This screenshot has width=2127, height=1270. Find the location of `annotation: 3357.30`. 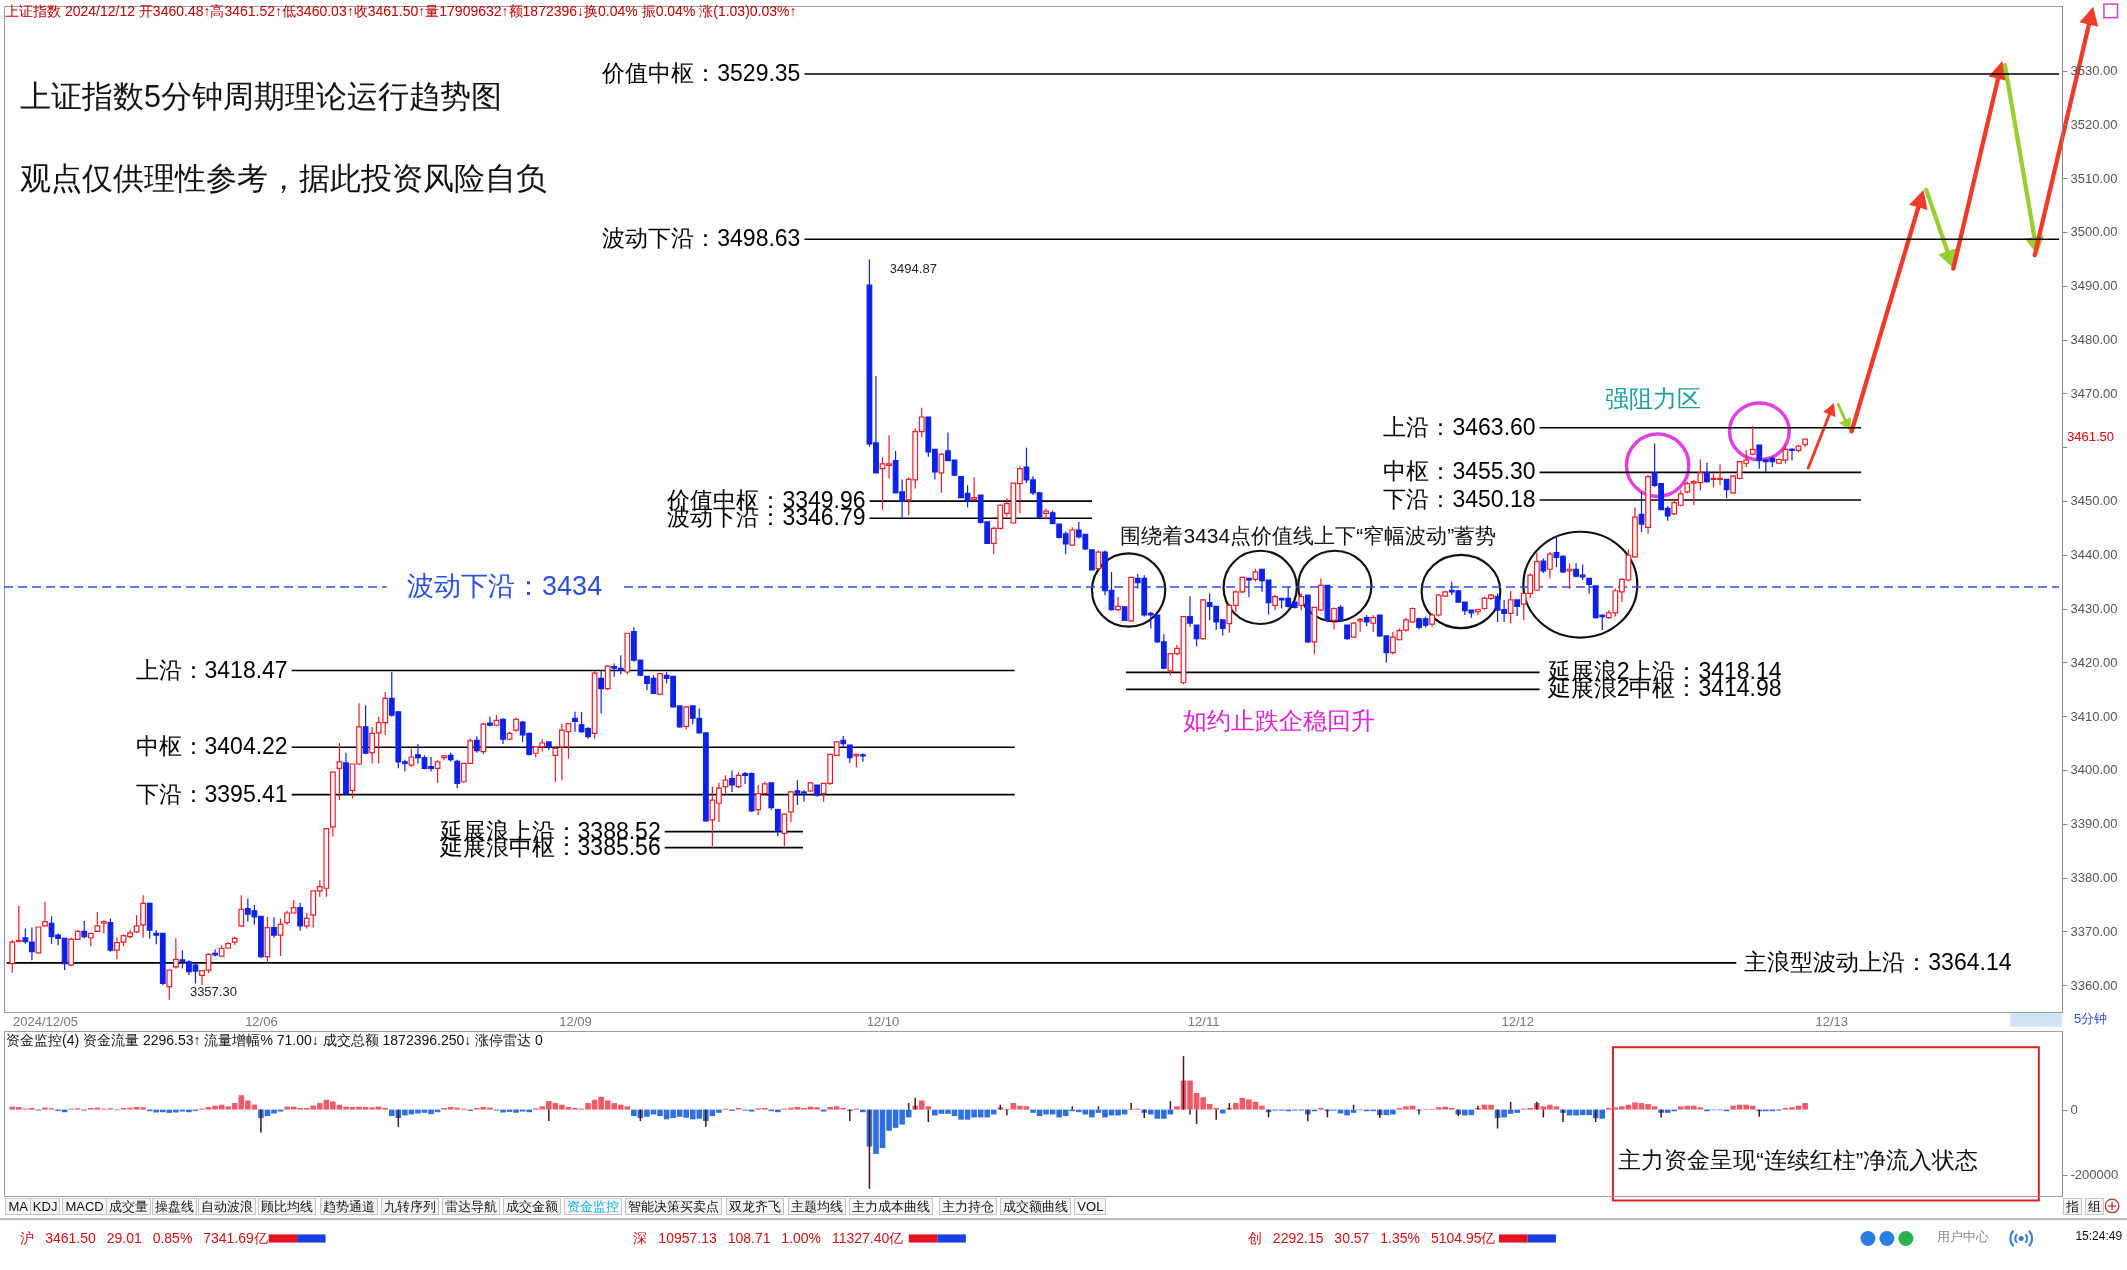

annotation: 3357.30 is located at coordinates (213, 991).